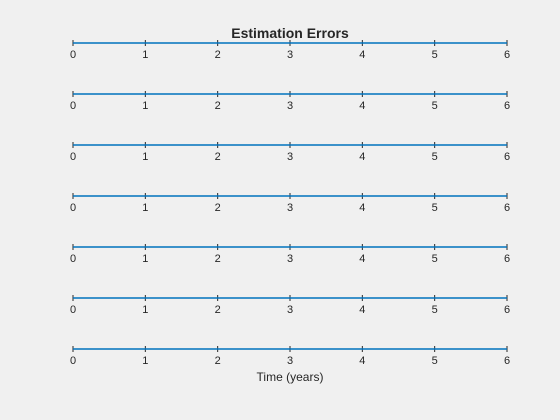 This screenshot has width=560, height=420. I want to click on subplot-3: 0 1 2 3 4 5 6, so click(290, 152).